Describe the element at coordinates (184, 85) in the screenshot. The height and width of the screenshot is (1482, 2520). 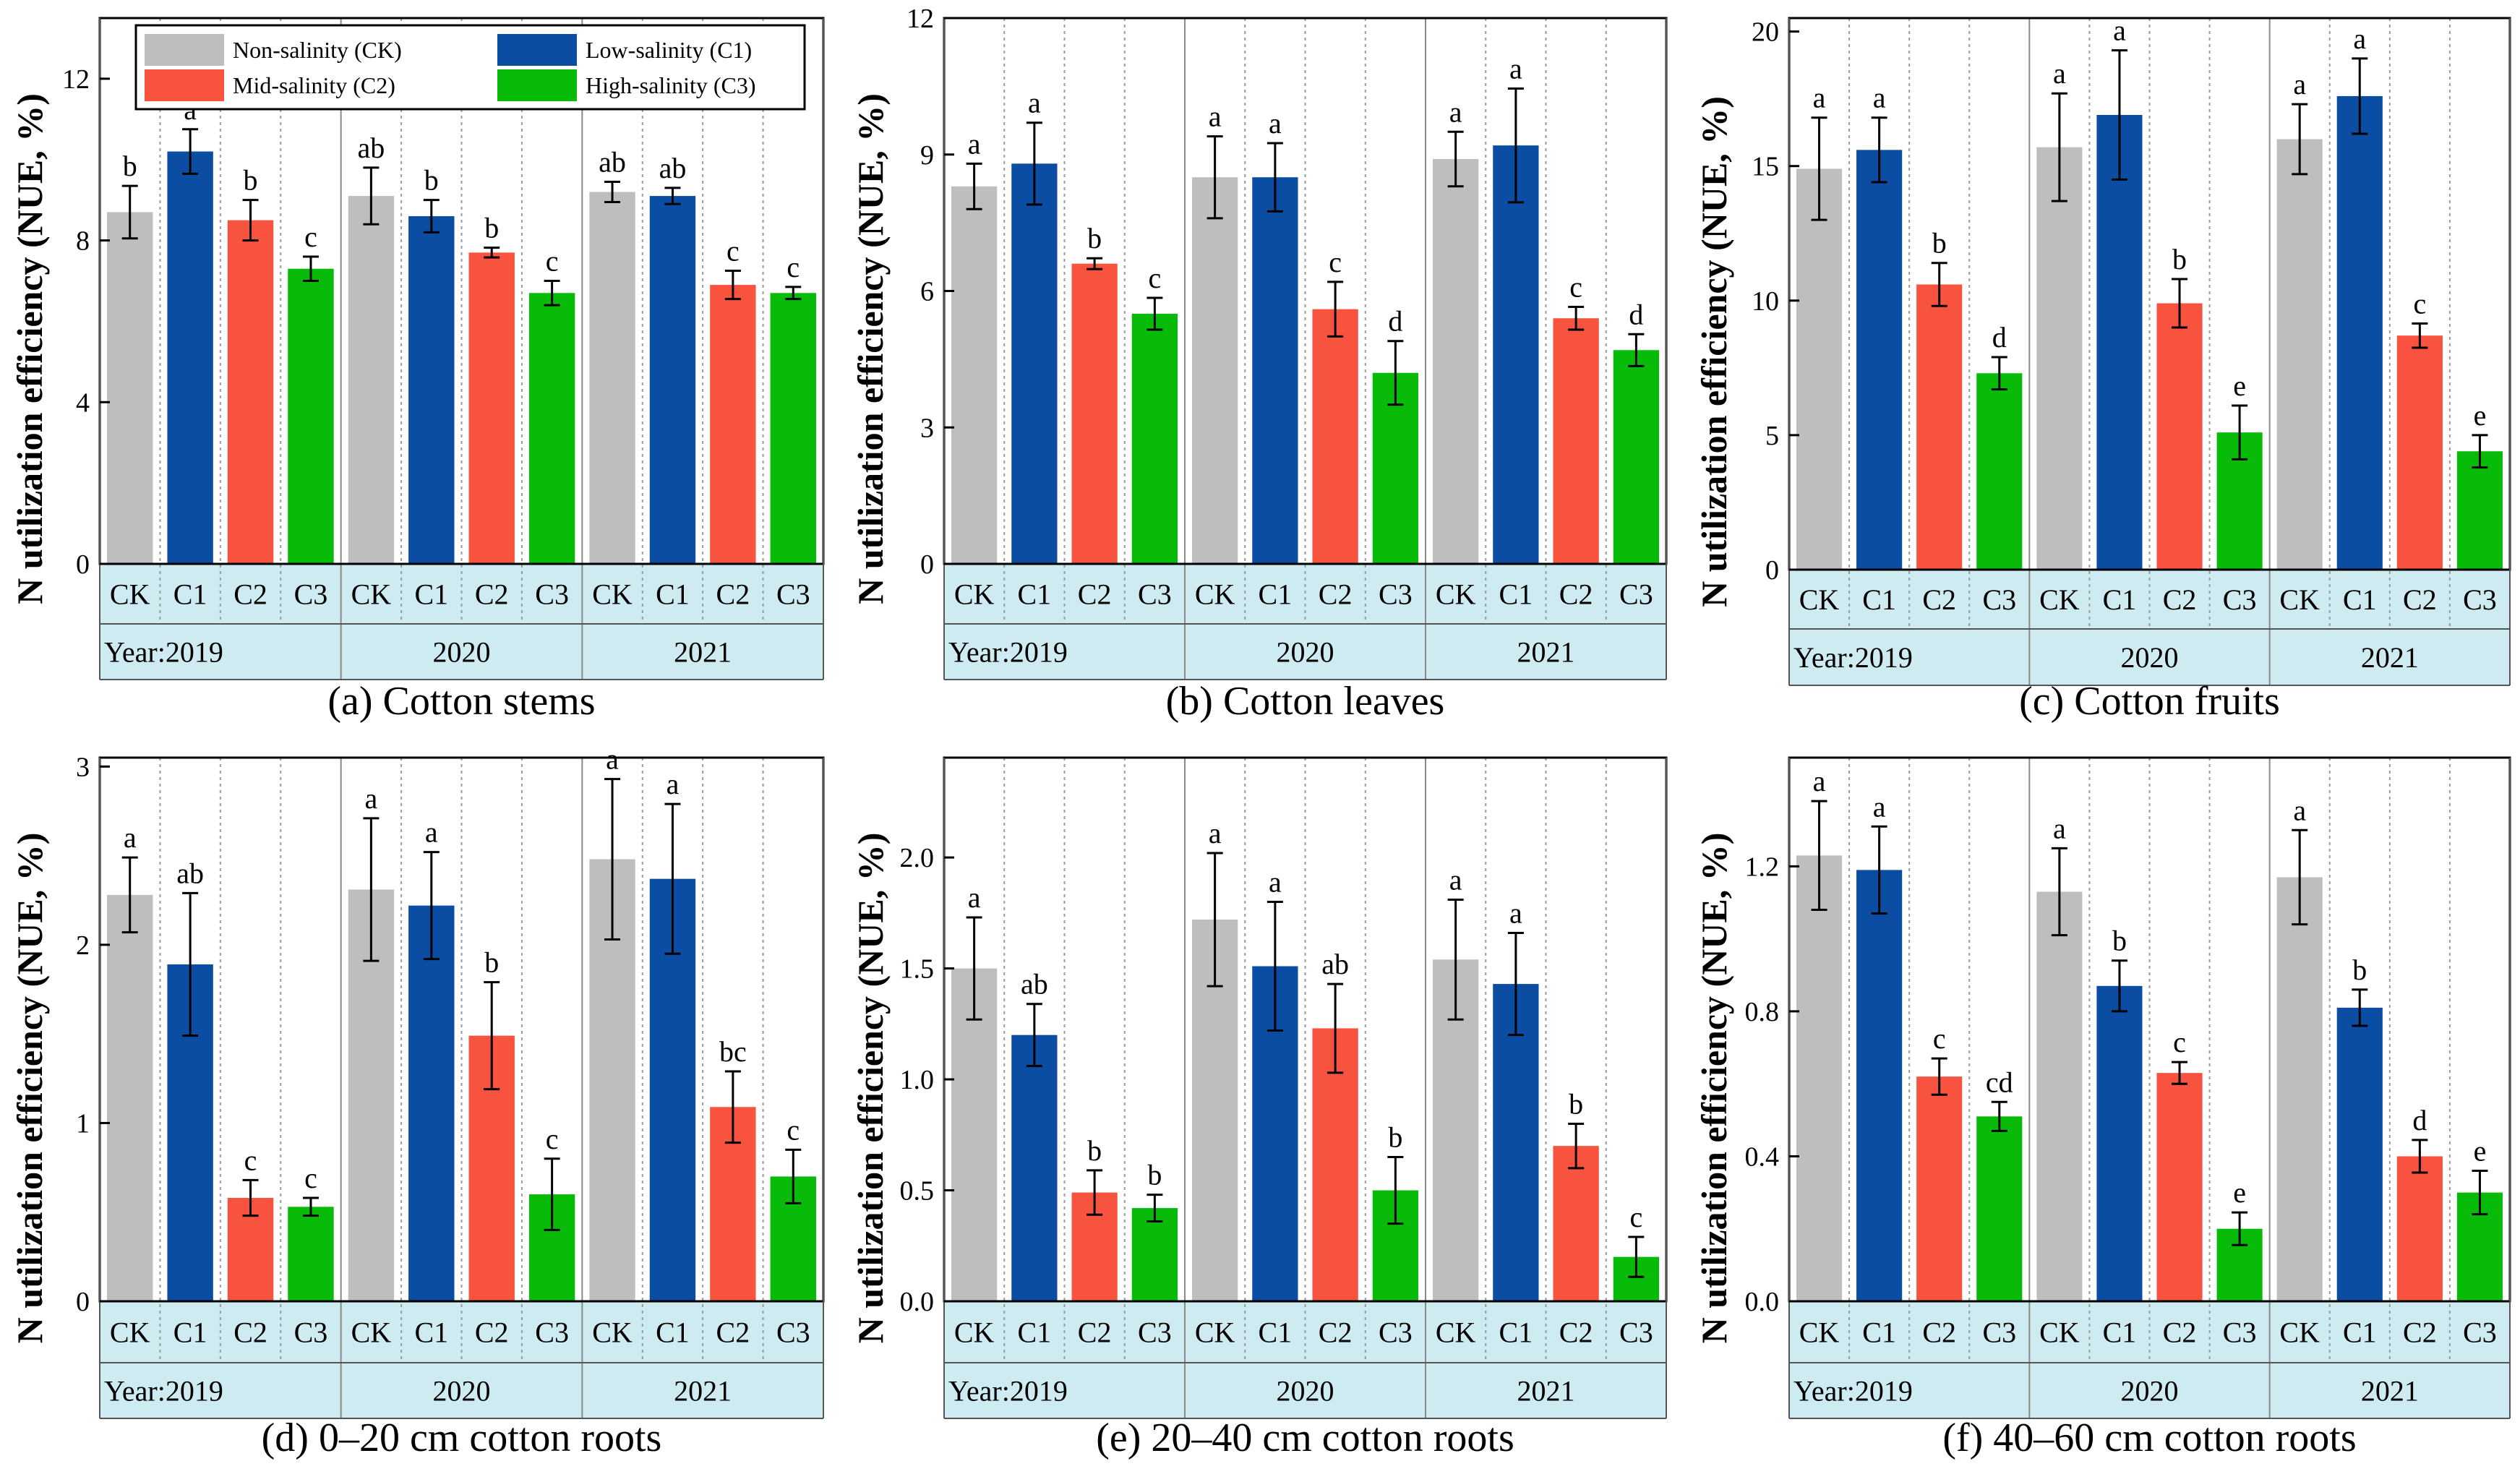
I see `legend-swatch` at that location.